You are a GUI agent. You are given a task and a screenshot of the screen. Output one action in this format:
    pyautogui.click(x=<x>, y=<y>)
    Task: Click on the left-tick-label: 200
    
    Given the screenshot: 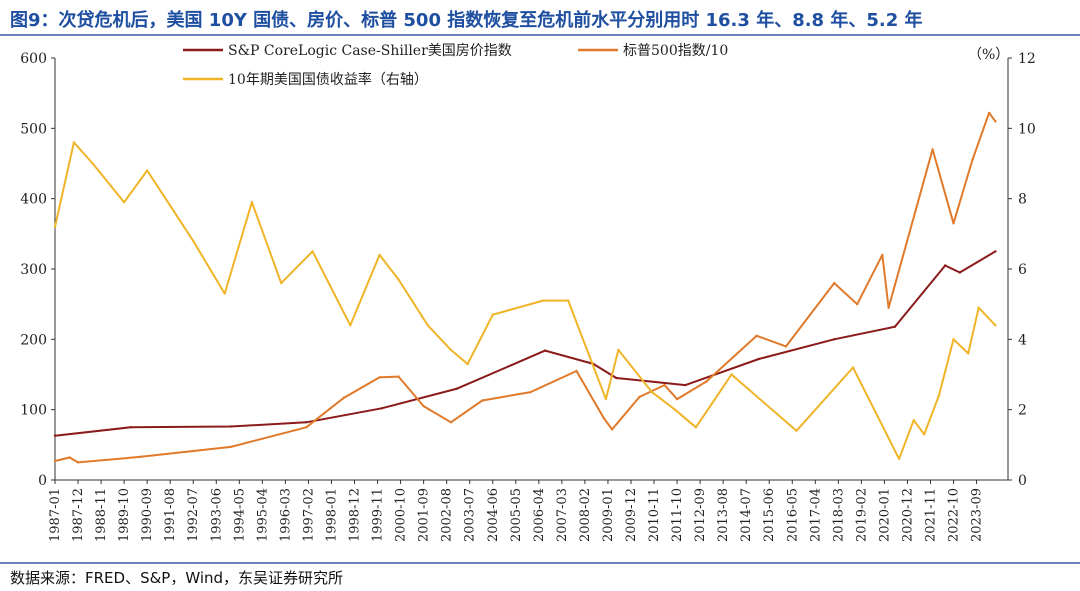 What is the action you would take?
    pyautogui.click(x=33, y=340)
    